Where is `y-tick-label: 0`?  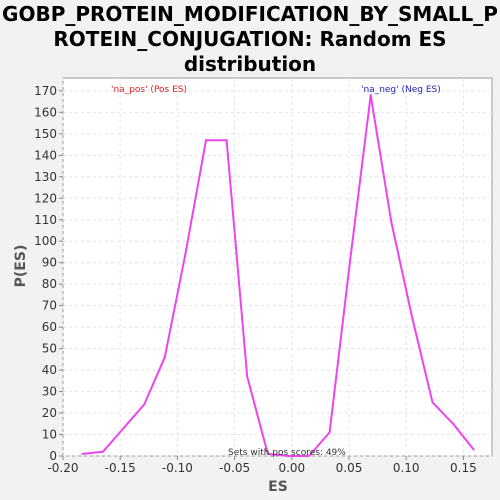 y-tick-label: 0 is located at coordinates (53, 456).